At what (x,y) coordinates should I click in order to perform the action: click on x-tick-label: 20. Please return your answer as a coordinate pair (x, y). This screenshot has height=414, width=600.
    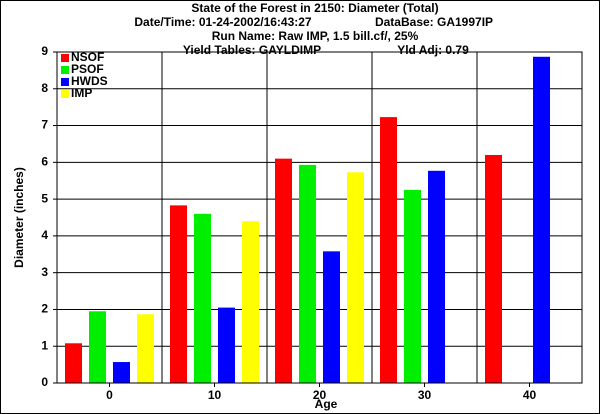
    Looking at the image, I should click on (320, 395).